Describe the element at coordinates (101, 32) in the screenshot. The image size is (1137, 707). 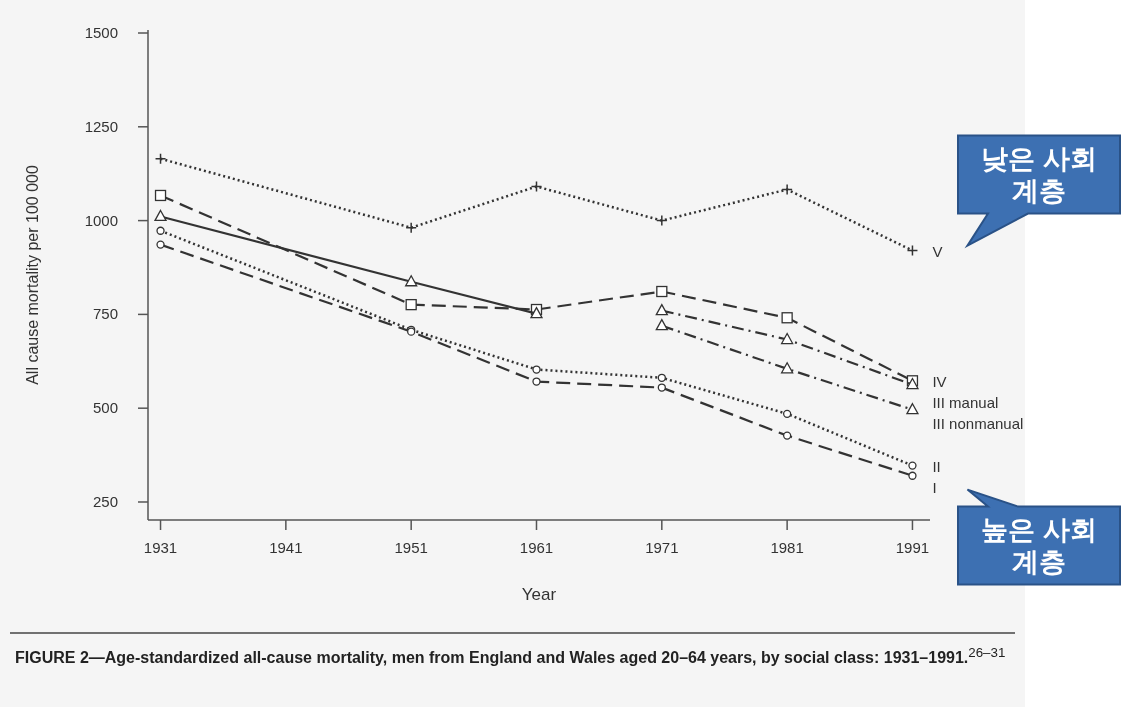
I see `y-tick-label: 1500` at that location.